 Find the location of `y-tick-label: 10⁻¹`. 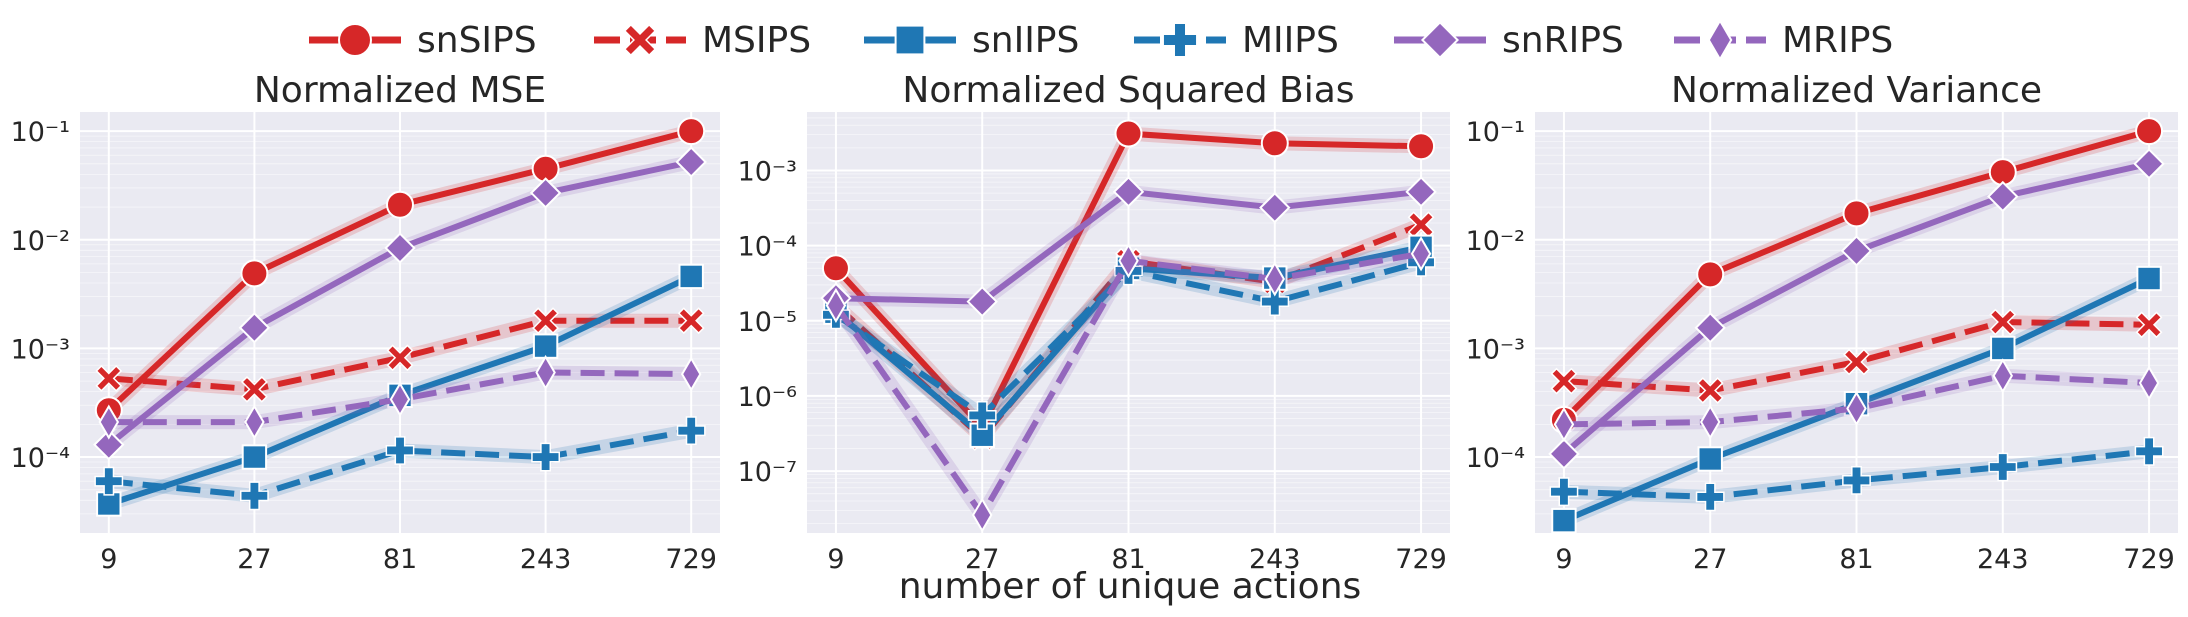

y-tick-label: 10⁻¹ is located at coordinates (40, 132).